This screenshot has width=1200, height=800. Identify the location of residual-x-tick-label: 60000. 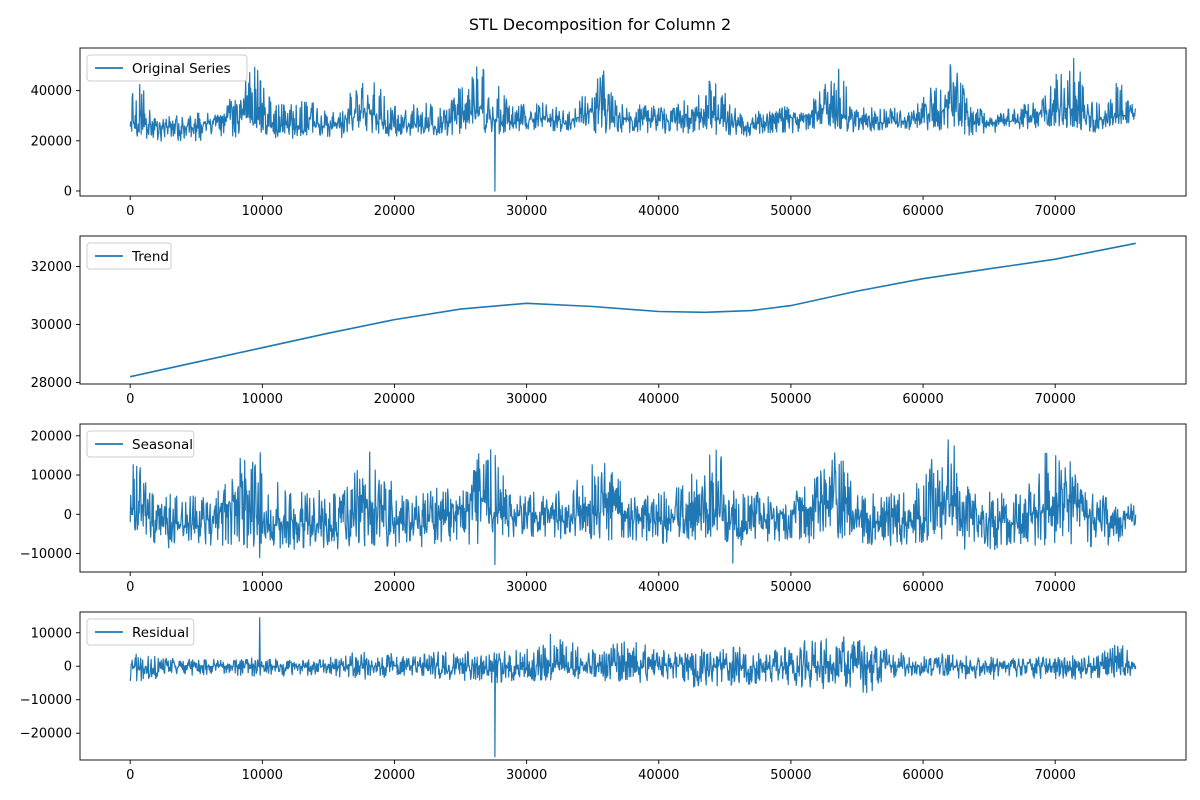
(922, 775).